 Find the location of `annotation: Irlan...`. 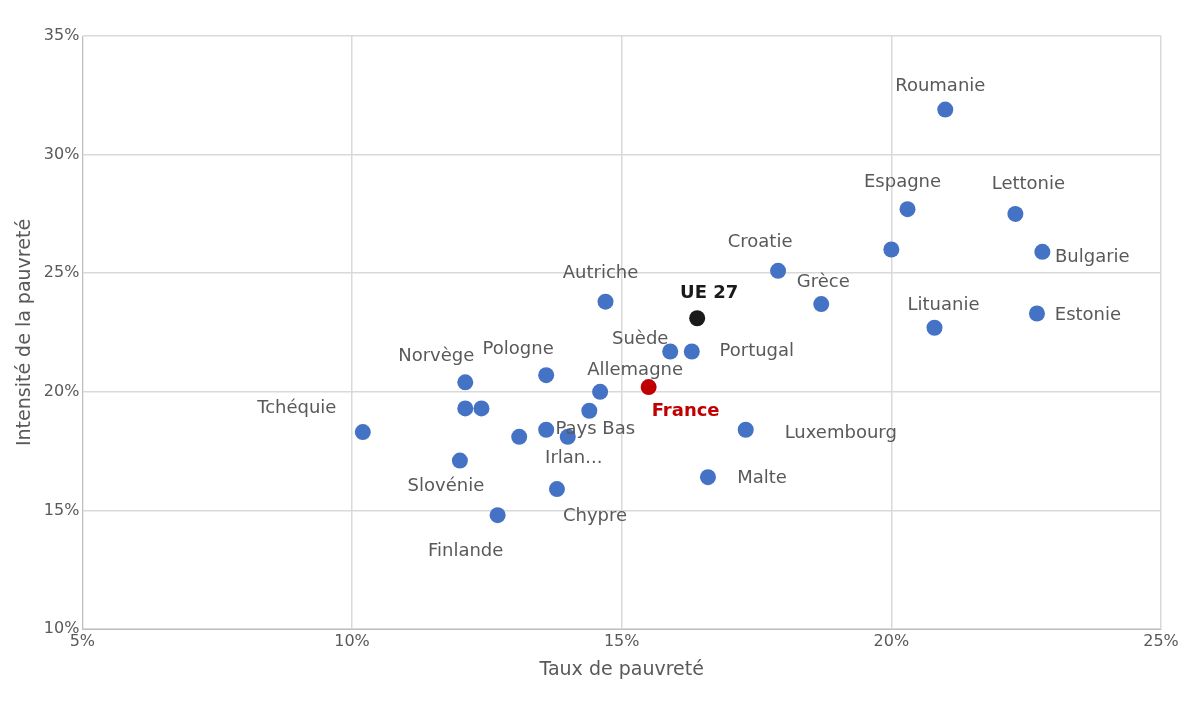

annotation: Irlan... is located at coordinates (574, 456).